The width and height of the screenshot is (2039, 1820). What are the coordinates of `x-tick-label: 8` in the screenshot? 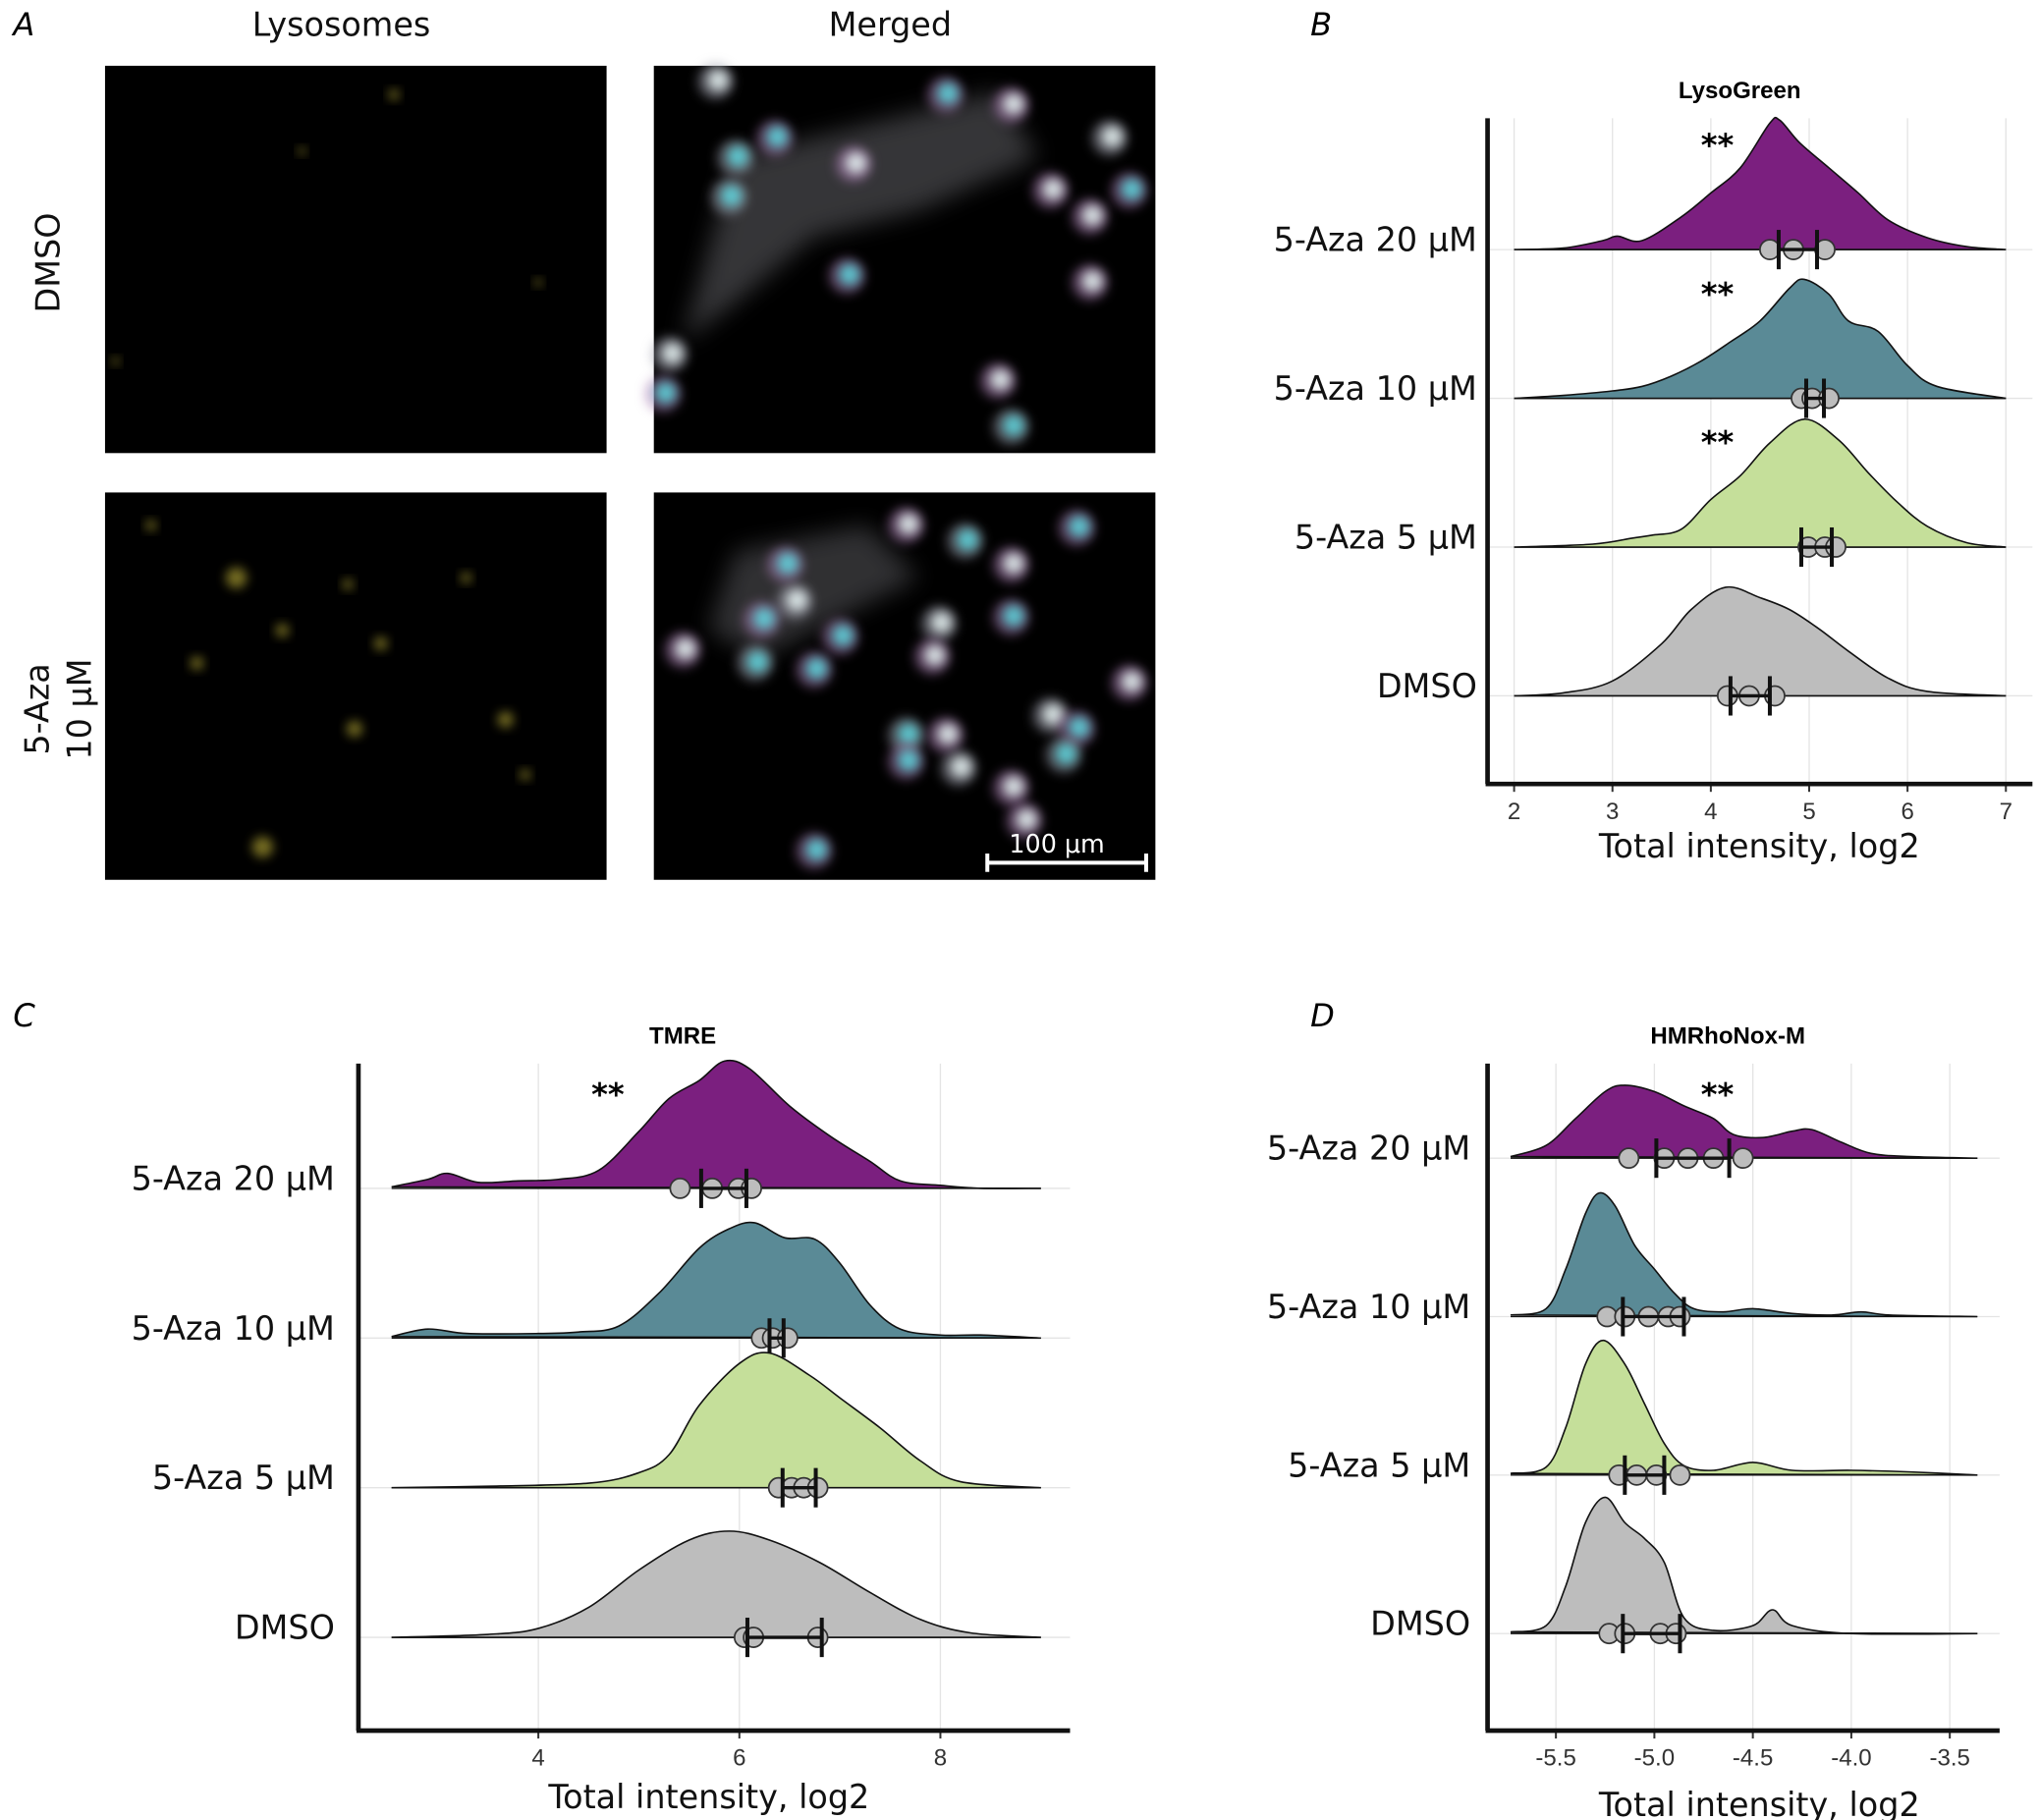 It's located at (941, 1758).